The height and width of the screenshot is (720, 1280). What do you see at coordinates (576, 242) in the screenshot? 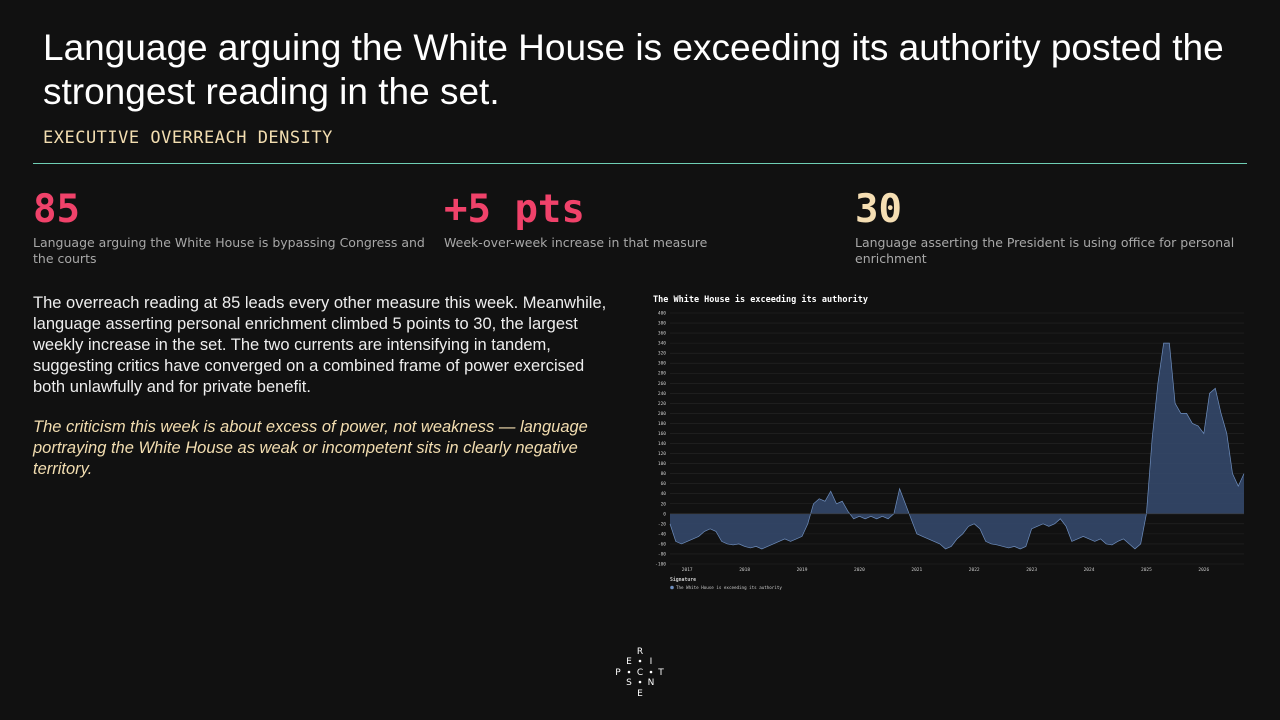
I see `stat-caption: Week-over-week increase in that measure` at bounding box center [576, 242].